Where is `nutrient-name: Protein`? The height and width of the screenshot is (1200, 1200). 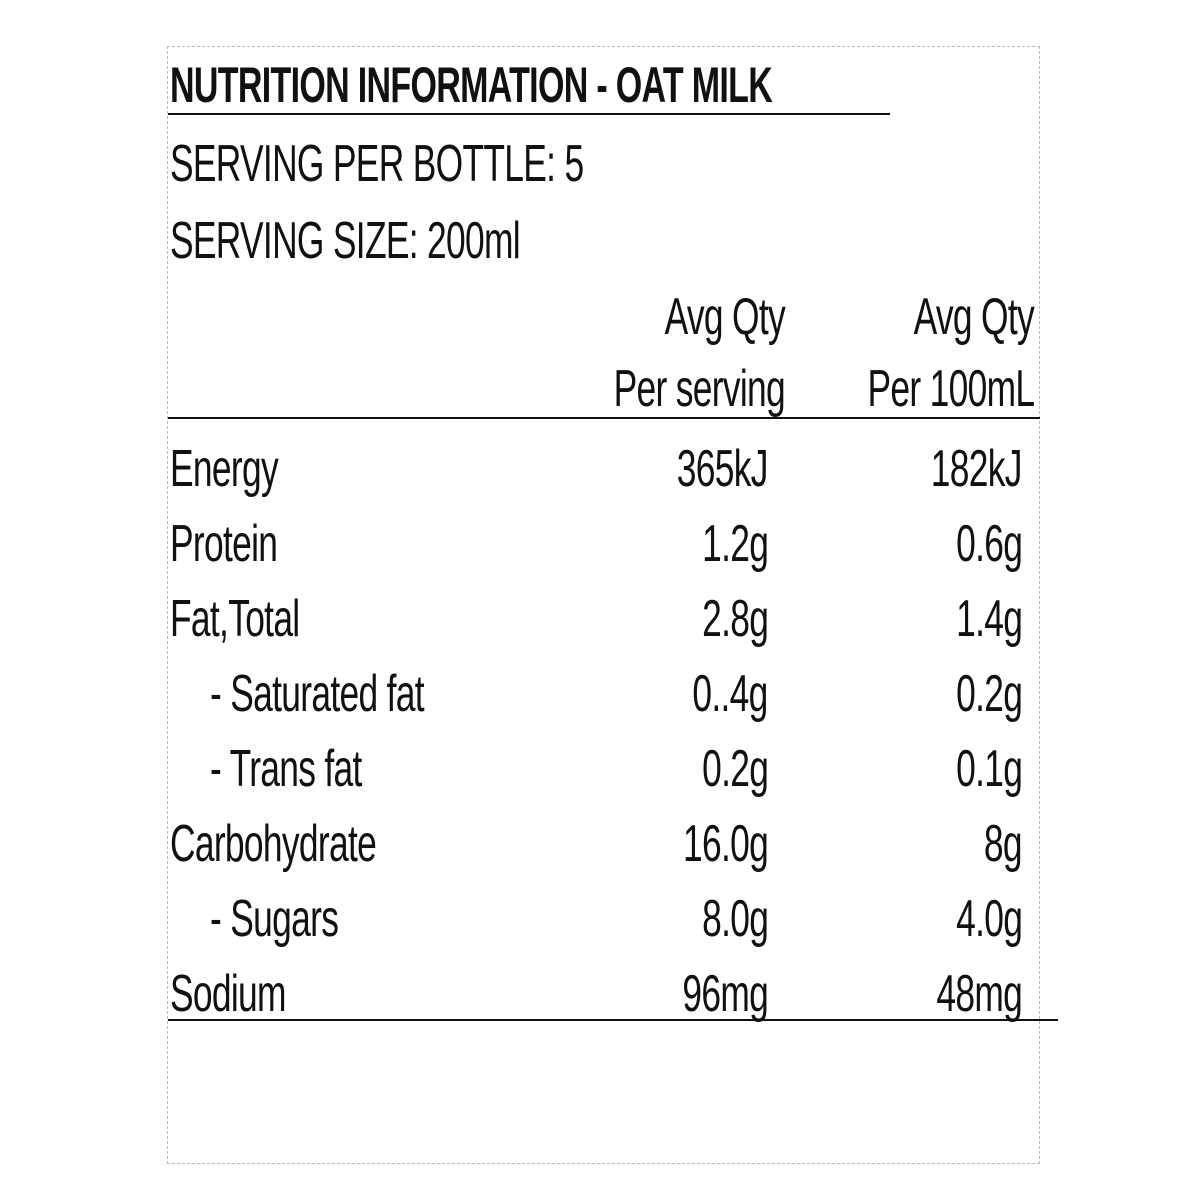 nutrient-name: Protein is located at coordinates (224, 544).